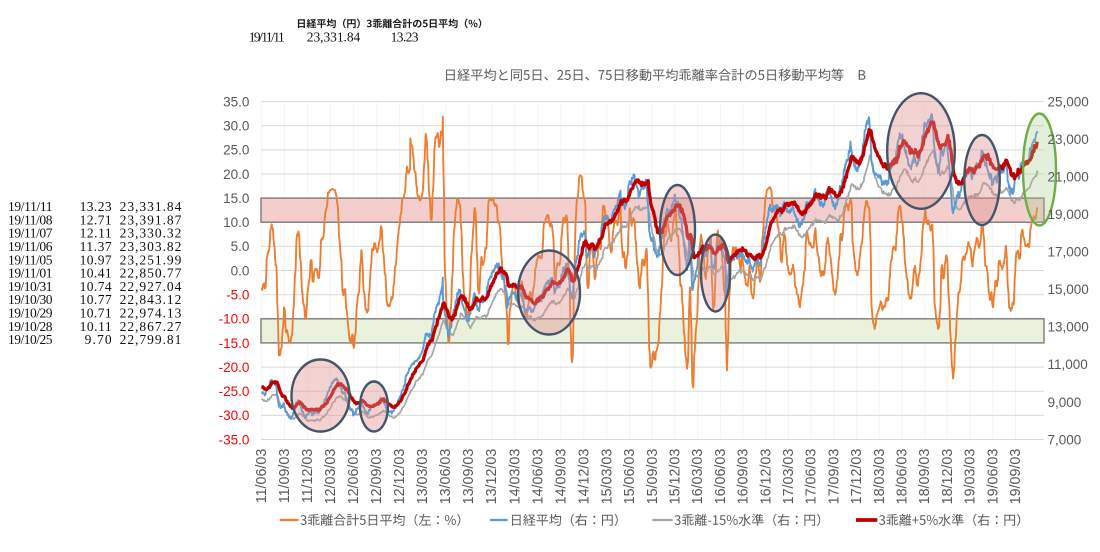 The height and width of the screenshot is (552, 1100). What do you see at coordinates (236, 198) in the screenshot?
I see `svg-text: 15.0` at bounding box center [236, 198].